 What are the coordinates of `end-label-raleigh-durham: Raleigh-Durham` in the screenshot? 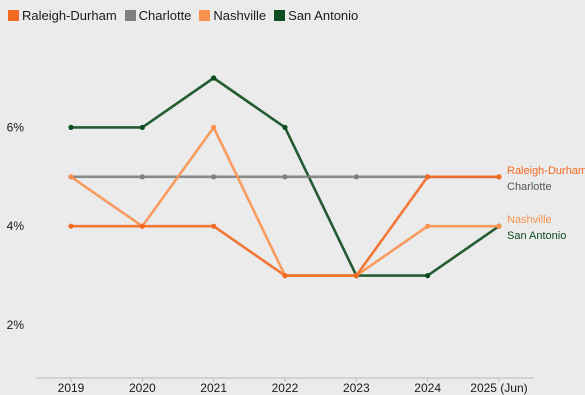 It's located at (546, 171).